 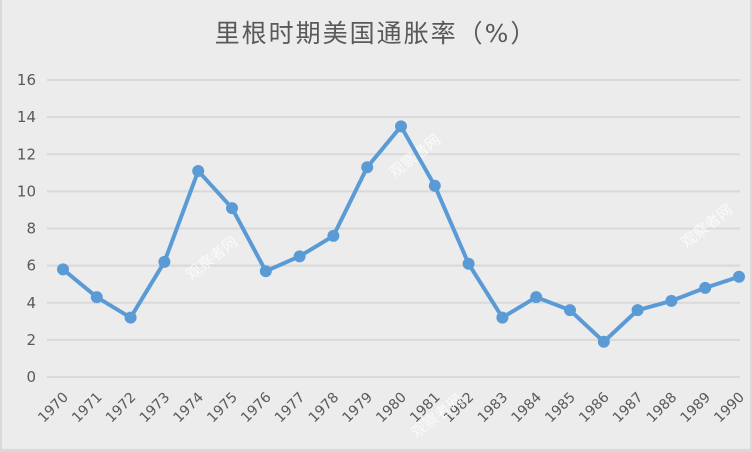 What do you see at coordinates (256, 407) in the screenshot?
I see `x-tick-label: 1976` at bounding box center [256, 407].